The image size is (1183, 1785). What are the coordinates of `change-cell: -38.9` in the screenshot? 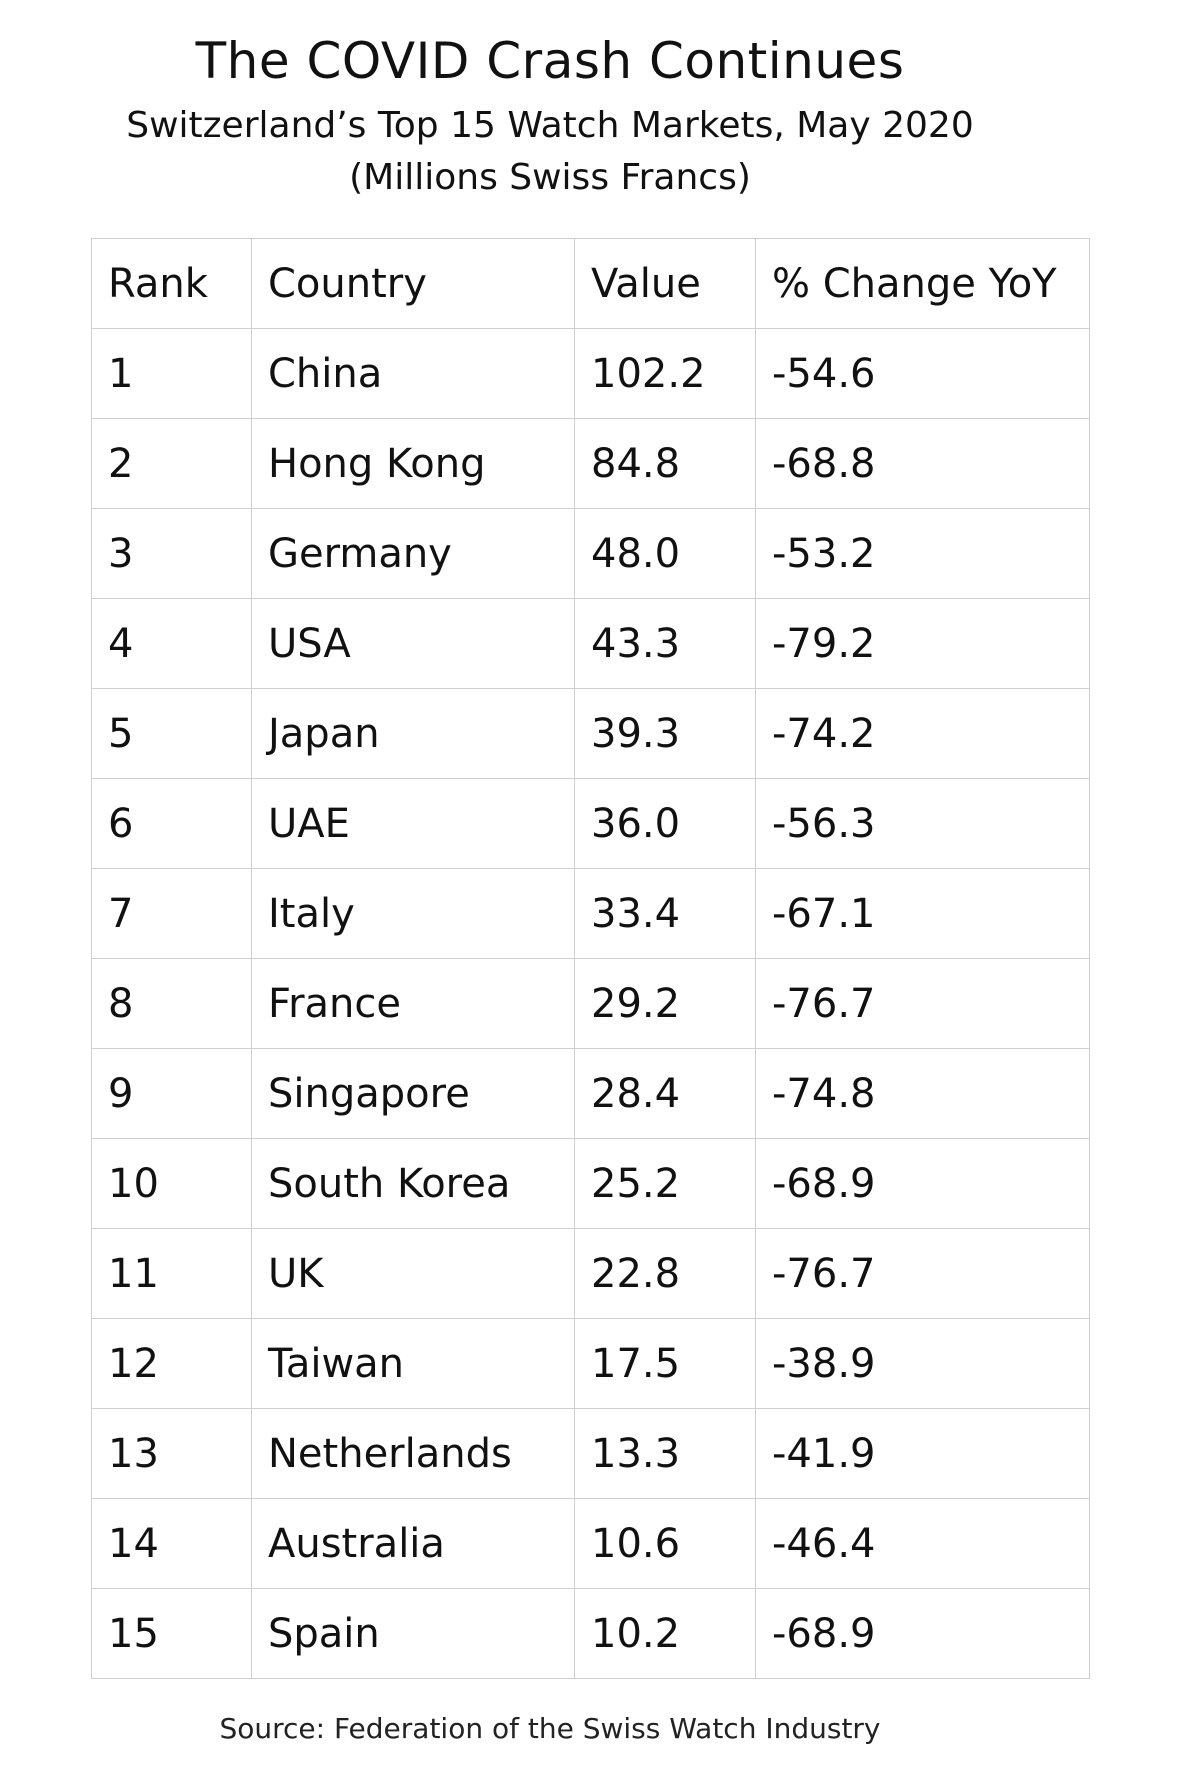 It's located at (922, 1363).